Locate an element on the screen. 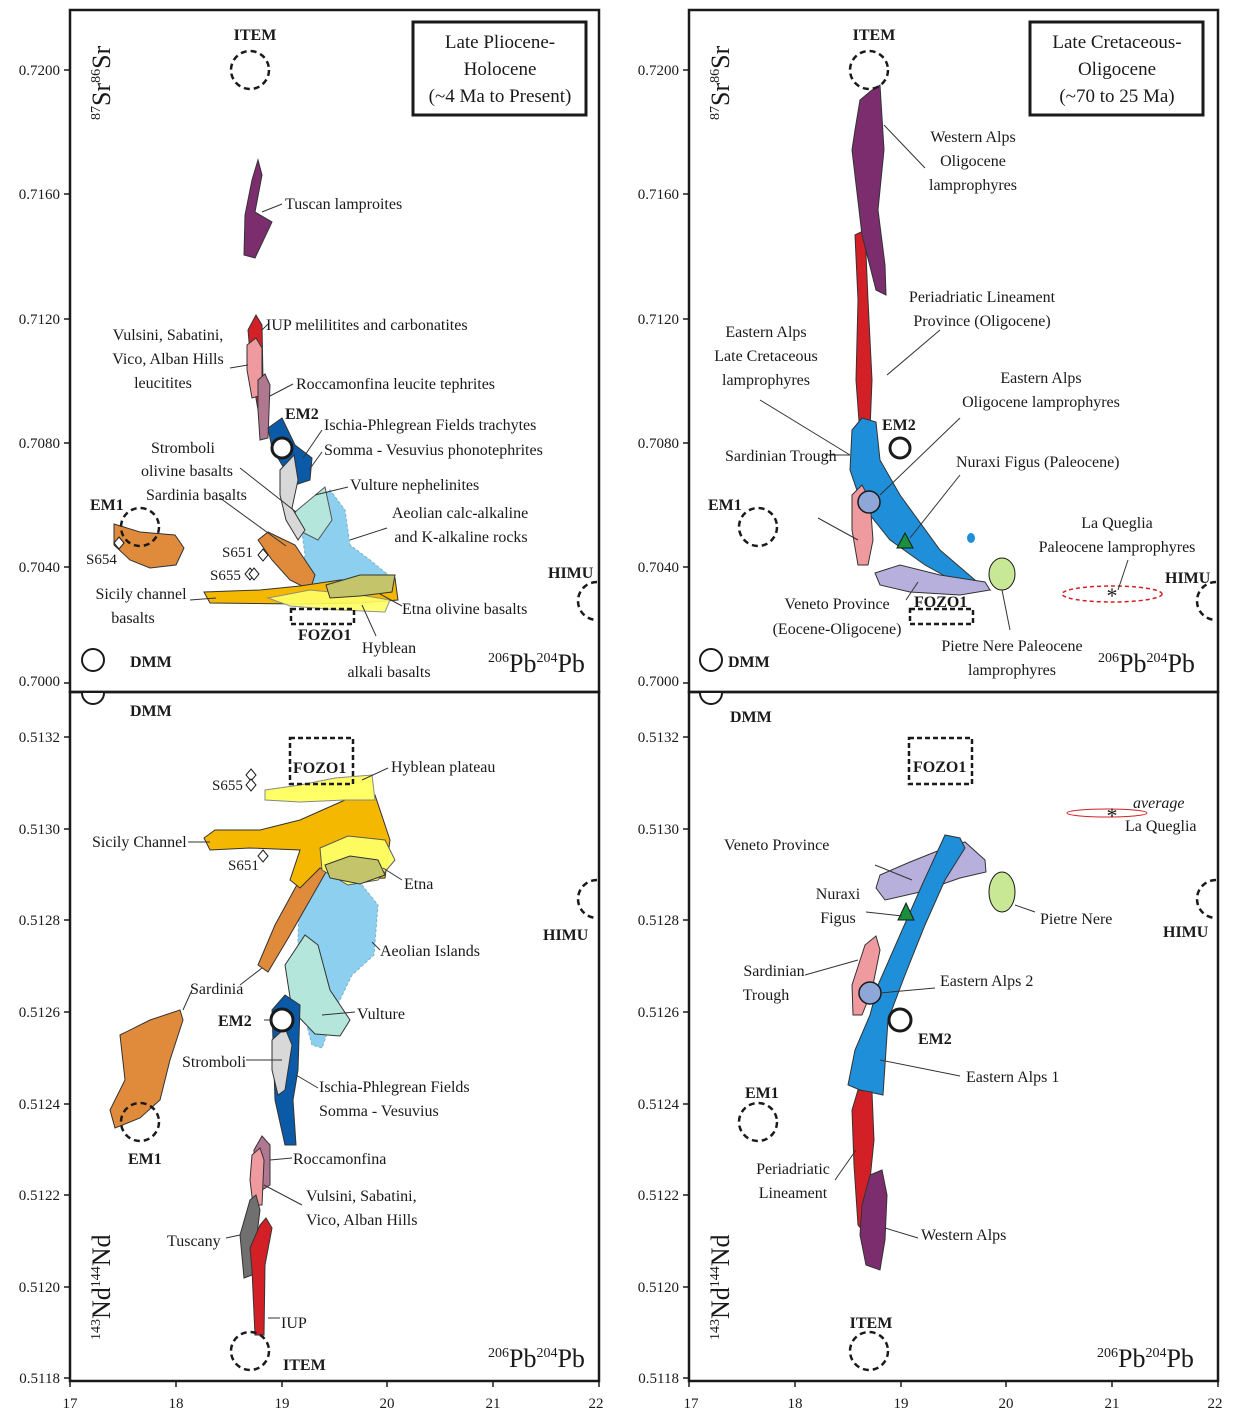 This screenshot has width=1233, height=1419. field-tuscany is located at coordinates (250, 1236).